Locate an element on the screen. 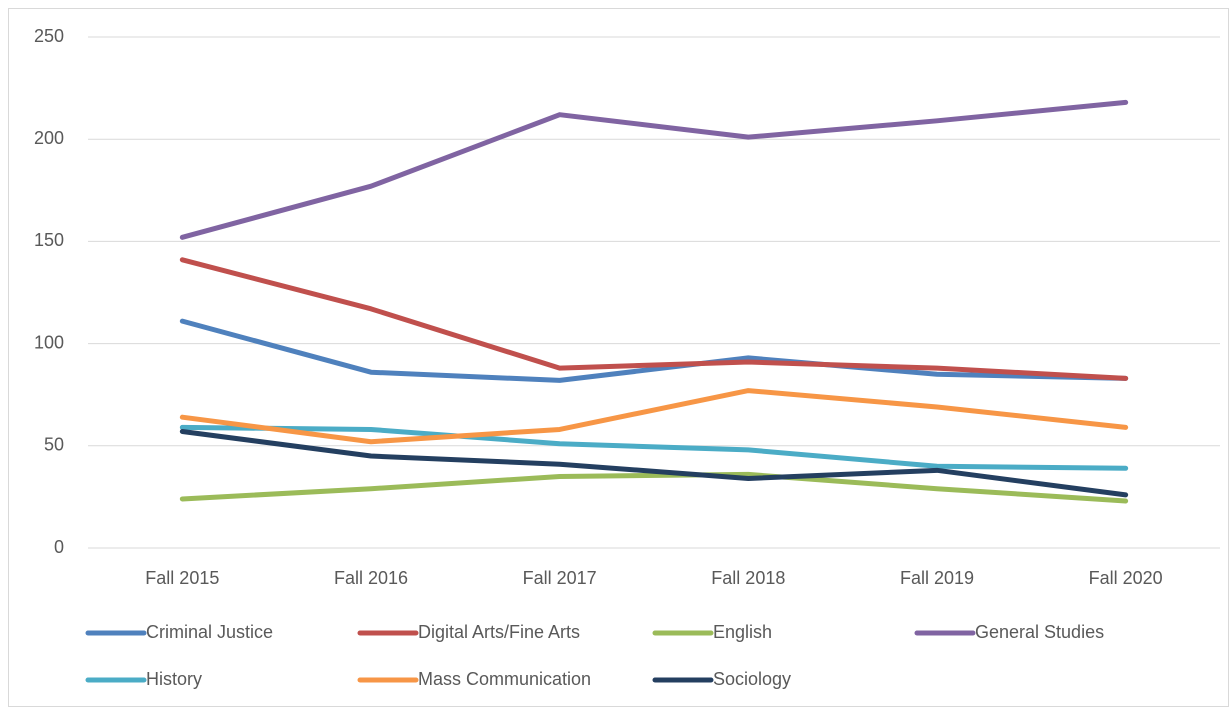  legend-label: History is located at coordinates (174, 679).